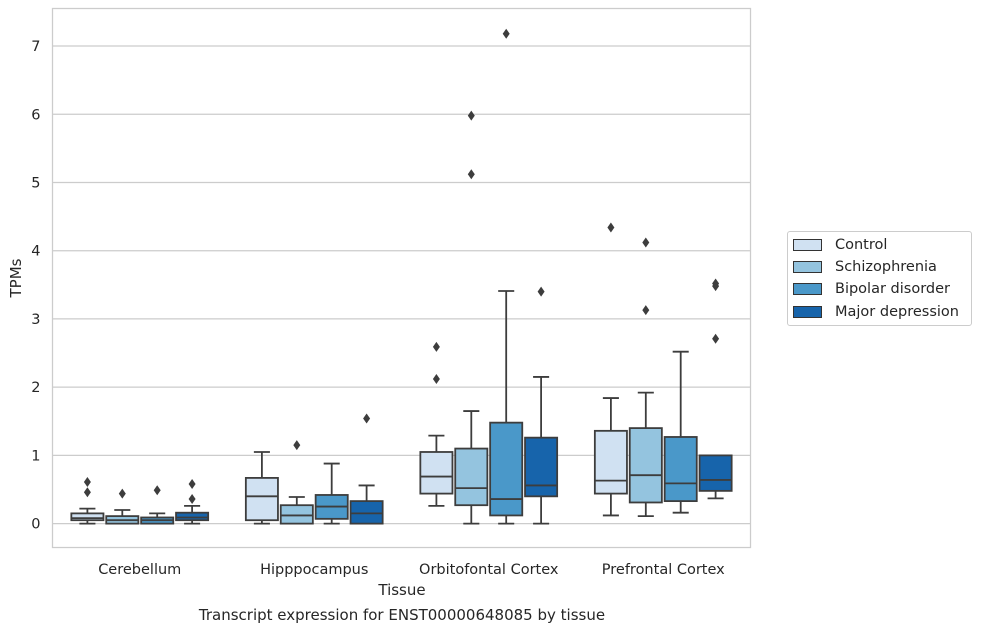 The height and width of the screenshot is (634, 983). What do you see at coordinates (807, 289) in the screenshot?
I see `legend-swatch-bipolar-disorder` at bounding box center [807, 289].